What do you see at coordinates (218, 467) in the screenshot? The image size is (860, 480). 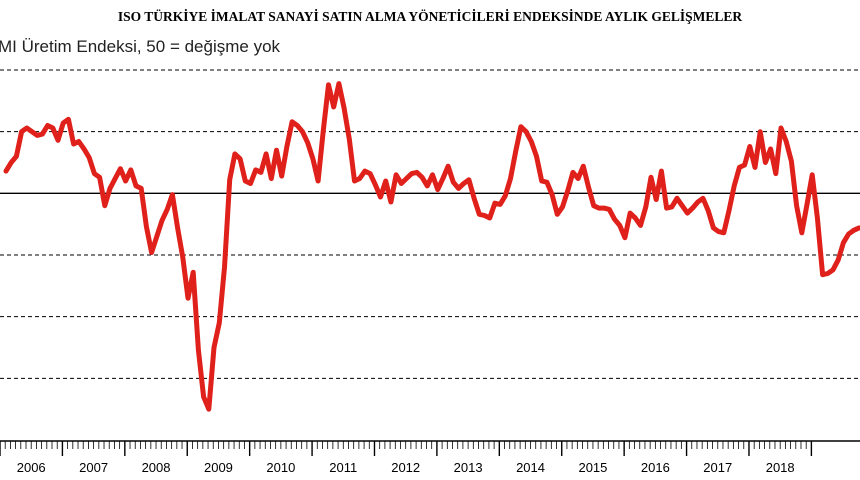 I see `x-tick-label: 2009` at bounding box center [218, 467].